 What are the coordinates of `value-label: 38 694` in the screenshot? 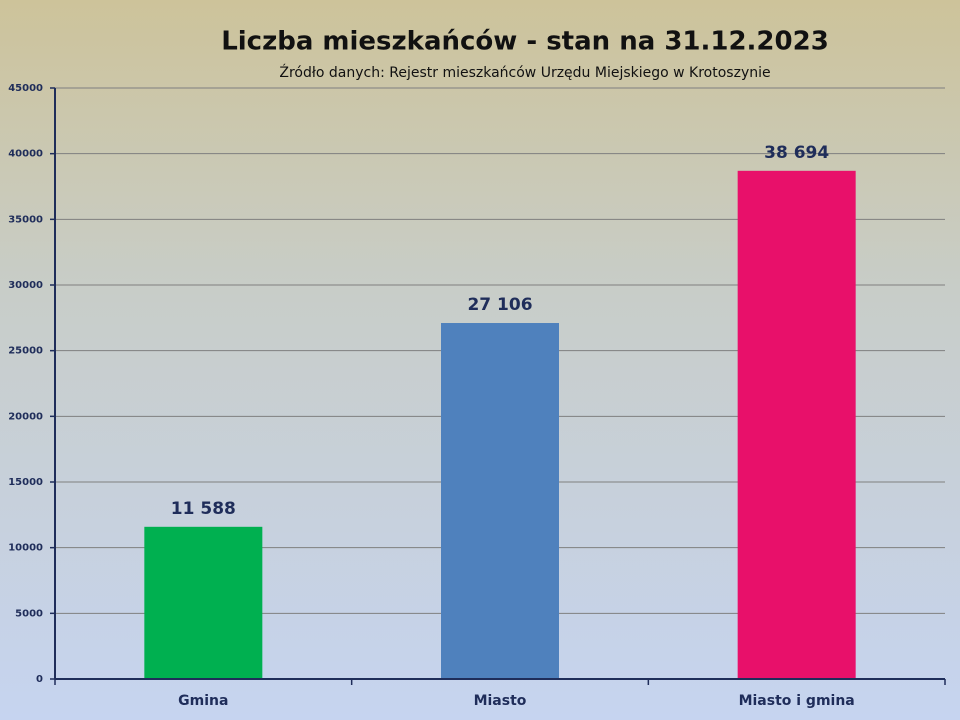 It's located at (796, 153).